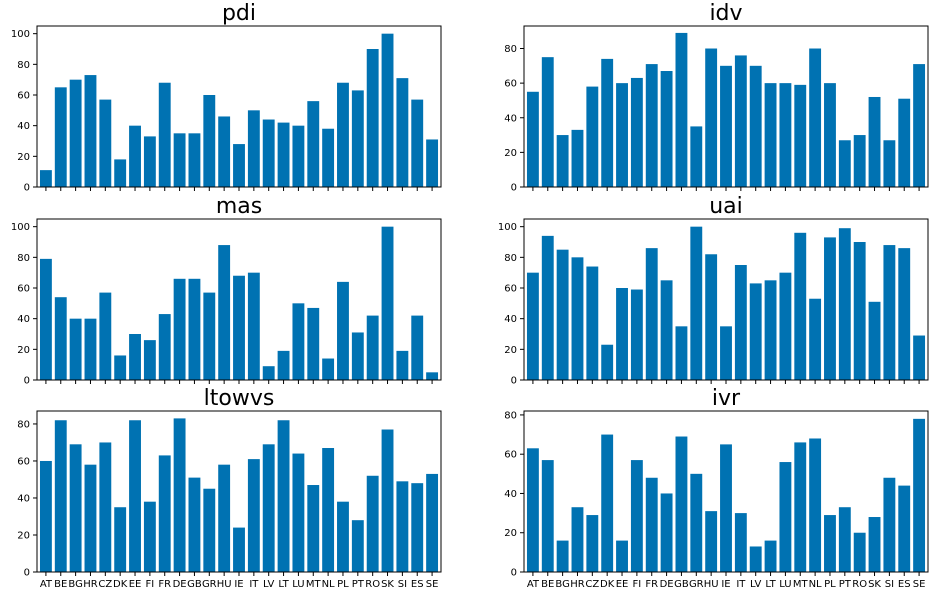 Image resolution: width=933 pixels, height=595 pixels. I want to click on x-tick-label: GB, so click(681, 584).